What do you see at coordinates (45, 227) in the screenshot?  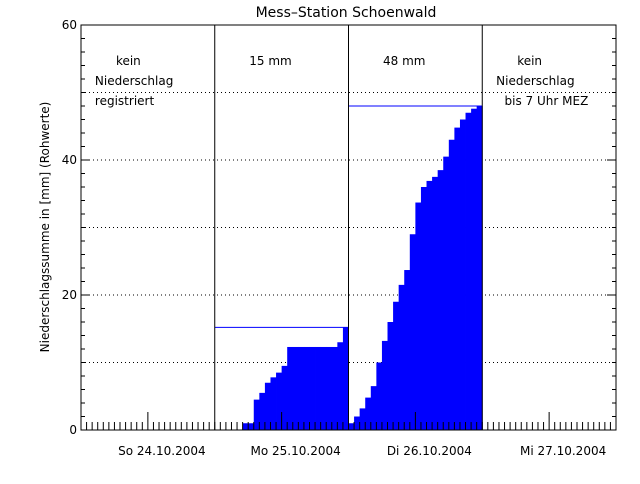 I see `y-axis-label: Niederschlagssumme in [mm] (Rohwerte)` at bounding box center [45, 227].